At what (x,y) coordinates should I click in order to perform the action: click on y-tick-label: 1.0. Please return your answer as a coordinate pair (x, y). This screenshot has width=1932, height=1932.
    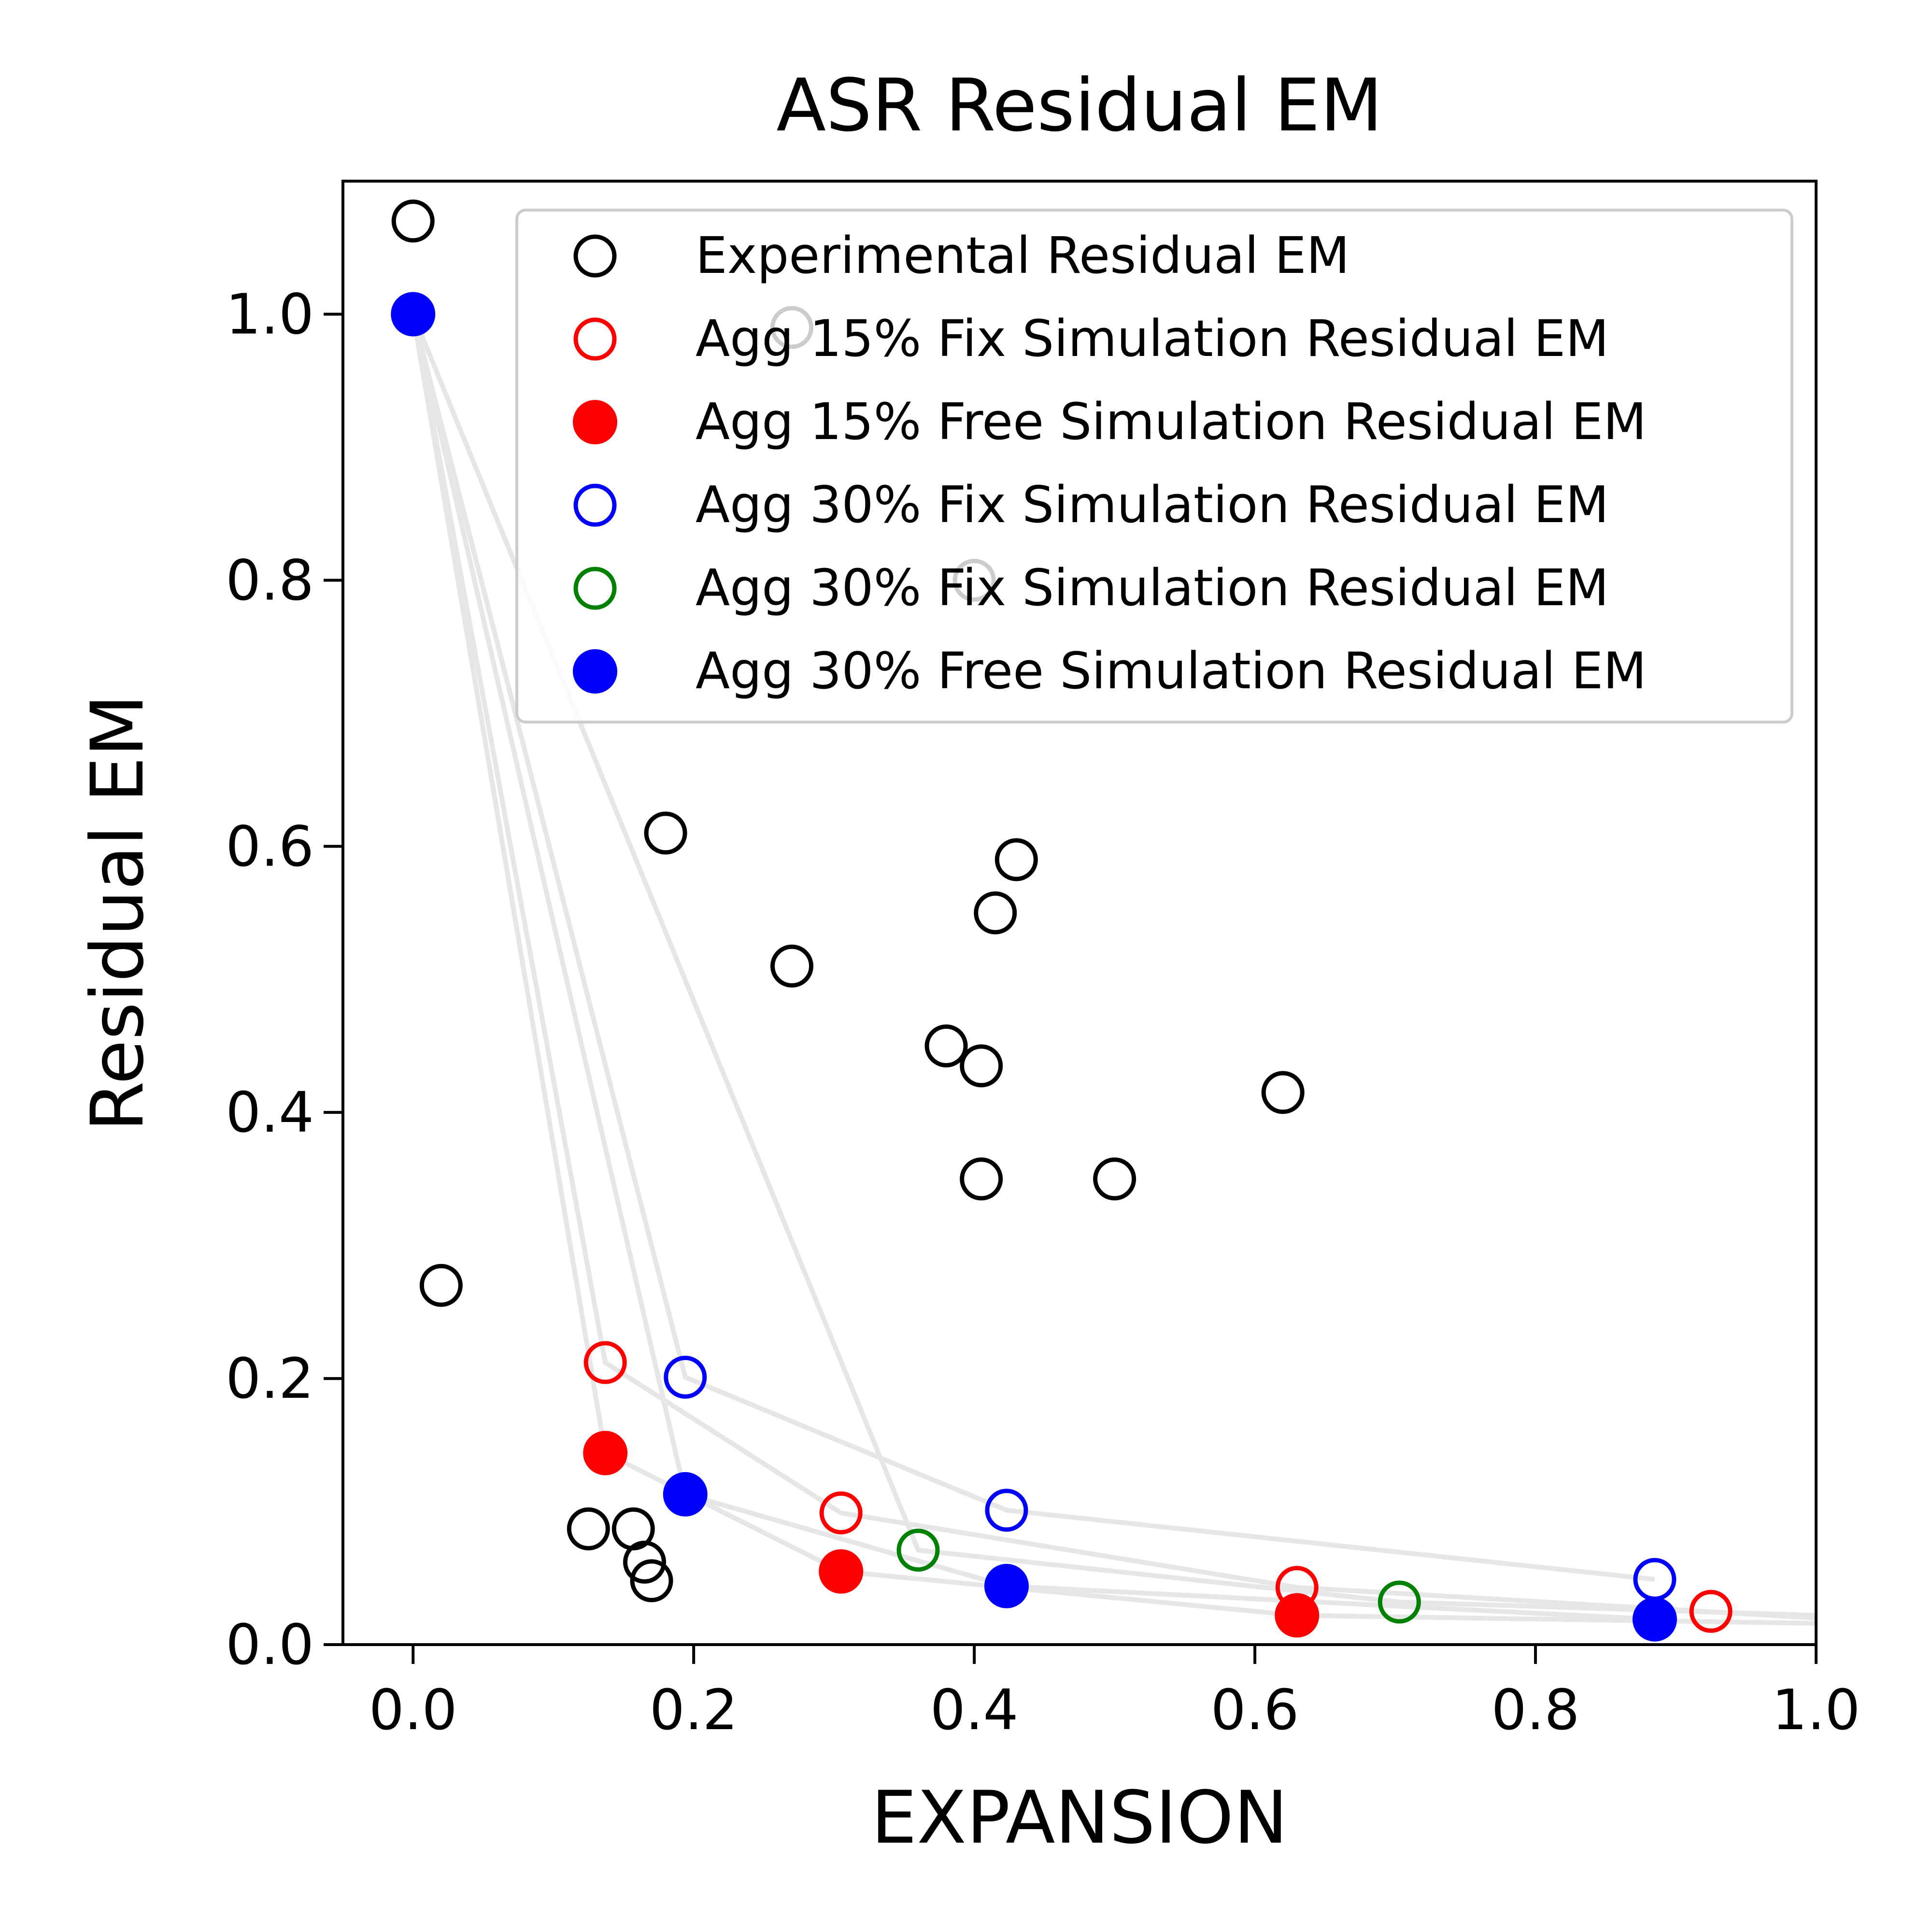
    Looking at the image, I should click on (270, 314).